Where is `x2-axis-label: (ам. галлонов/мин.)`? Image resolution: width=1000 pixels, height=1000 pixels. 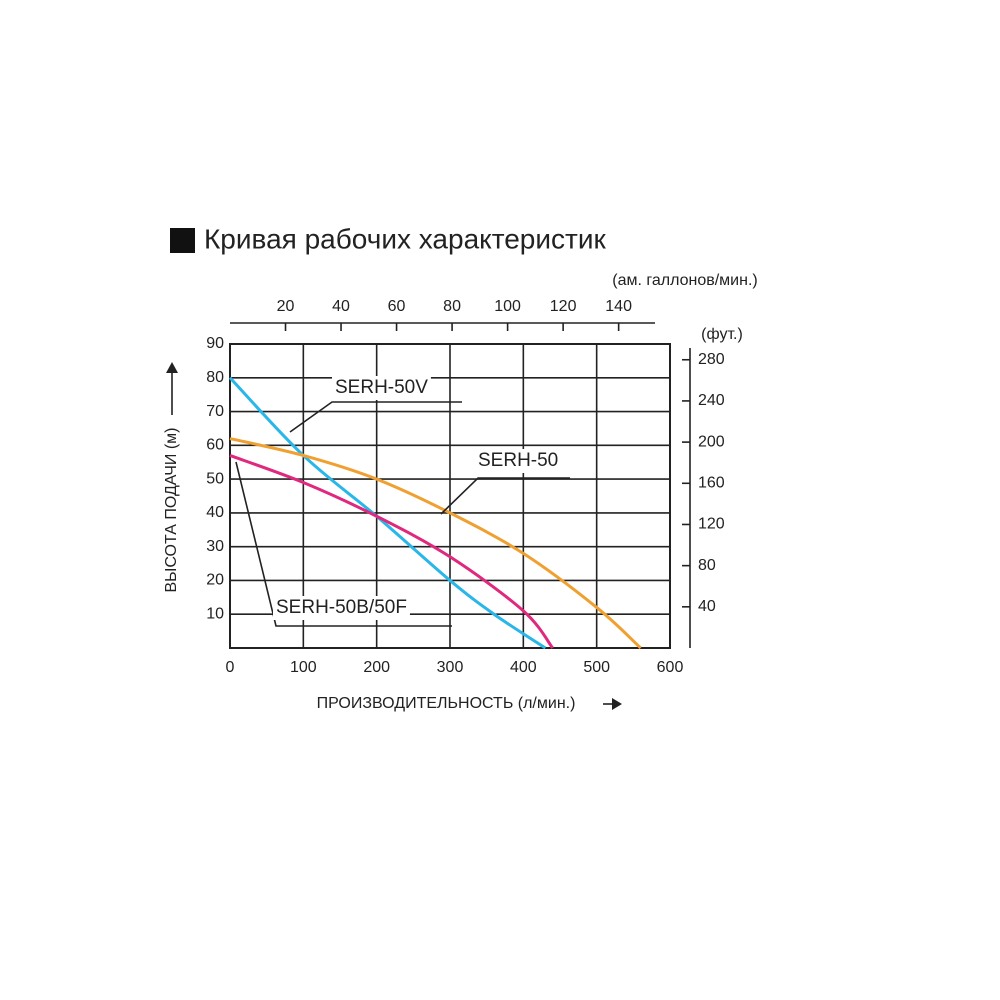 x2-axis-label: (ам. галлонов/мин.) is located at coordinates (684, 280).